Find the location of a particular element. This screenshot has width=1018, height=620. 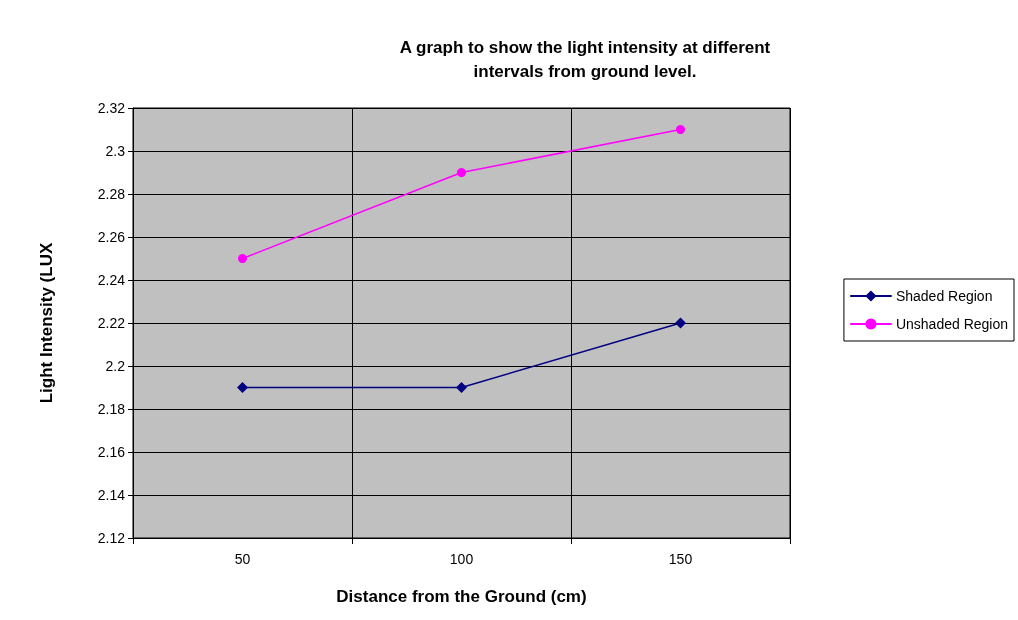

x-tick-label: 150 is located at coordinates (680, 559).